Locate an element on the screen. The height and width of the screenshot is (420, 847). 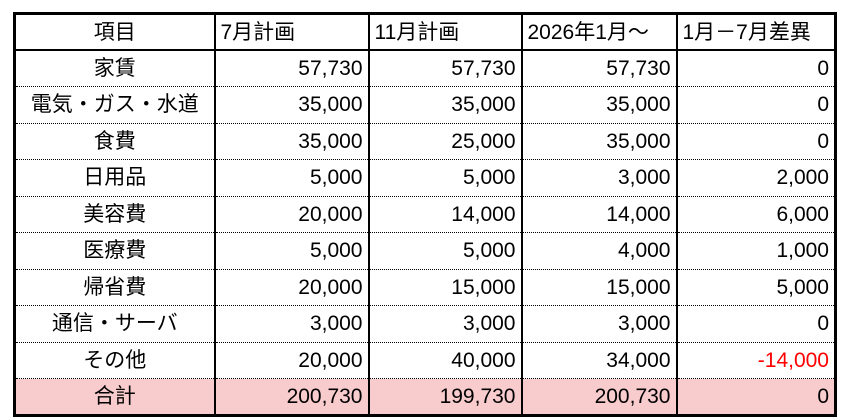
table-header: 項目 7月計画 11月計画 2026年1月～ 1月－7月差異 is located at coordinates (425, 31).